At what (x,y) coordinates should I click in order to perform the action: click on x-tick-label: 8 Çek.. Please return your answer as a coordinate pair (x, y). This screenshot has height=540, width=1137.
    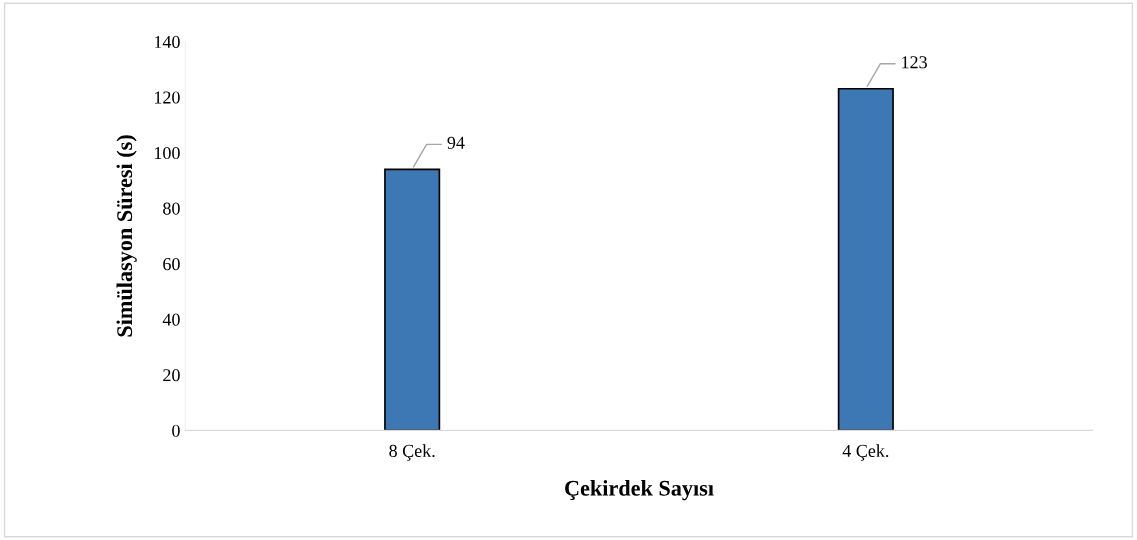
    Looking at the image, I should click on (412, 452).